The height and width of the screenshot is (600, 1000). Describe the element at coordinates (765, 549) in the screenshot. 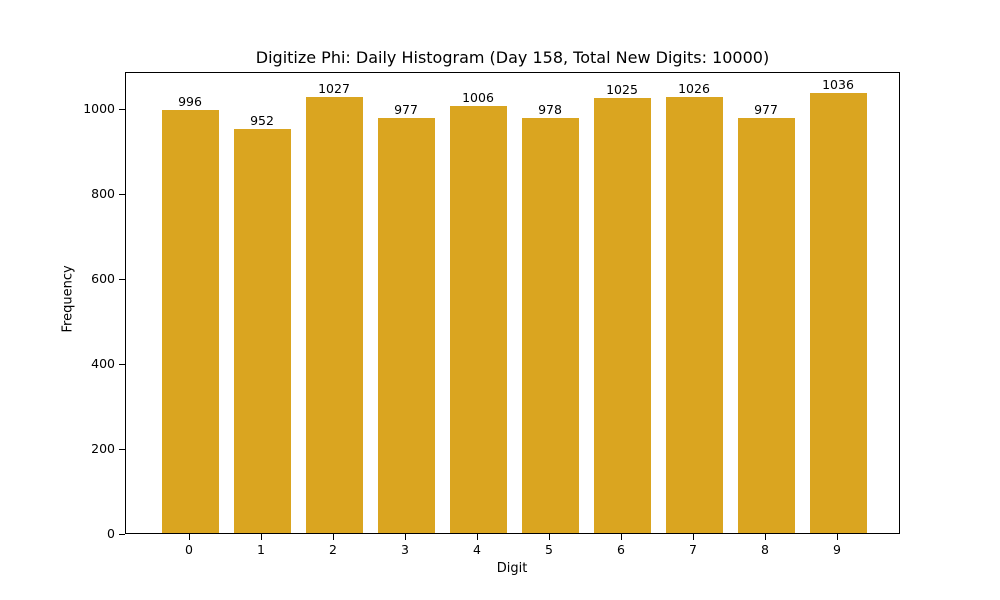

I see `x-tick-label: 8` at that location.